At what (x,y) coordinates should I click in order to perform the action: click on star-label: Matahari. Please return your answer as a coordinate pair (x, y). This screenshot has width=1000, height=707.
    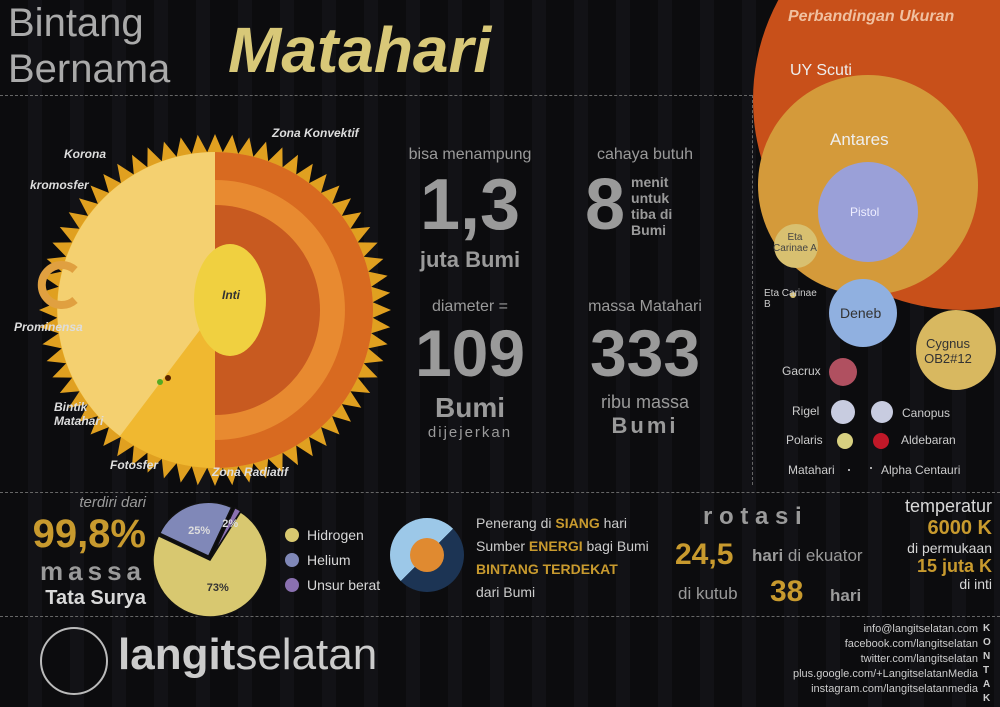
    Looking at the image, I should click on (811, 470).